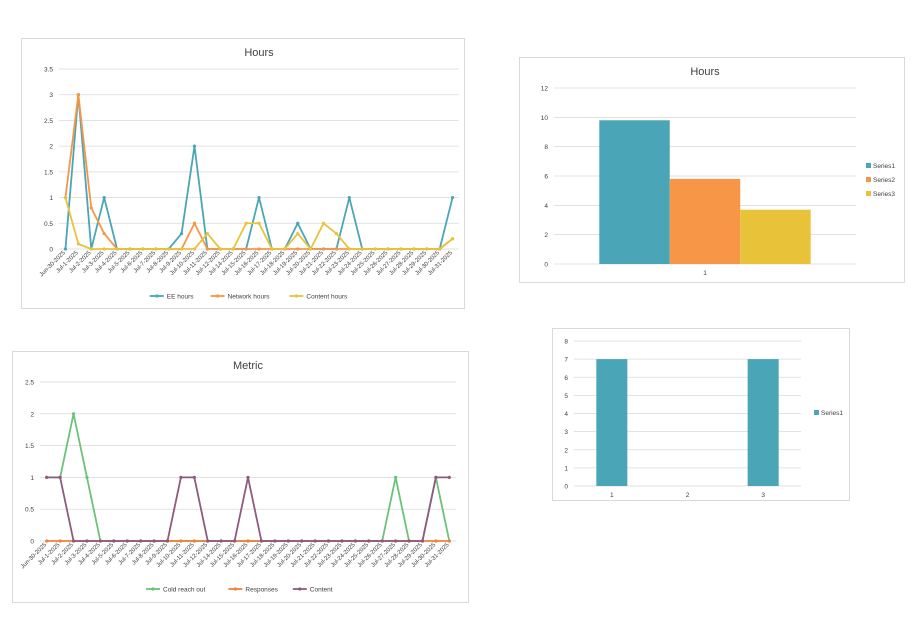 This screenshot has height=619, width=919. What do you see at coordinates (546, 147) in the screenshot?
I see `y-tick-label: 8` at bounding box center [546, 147].